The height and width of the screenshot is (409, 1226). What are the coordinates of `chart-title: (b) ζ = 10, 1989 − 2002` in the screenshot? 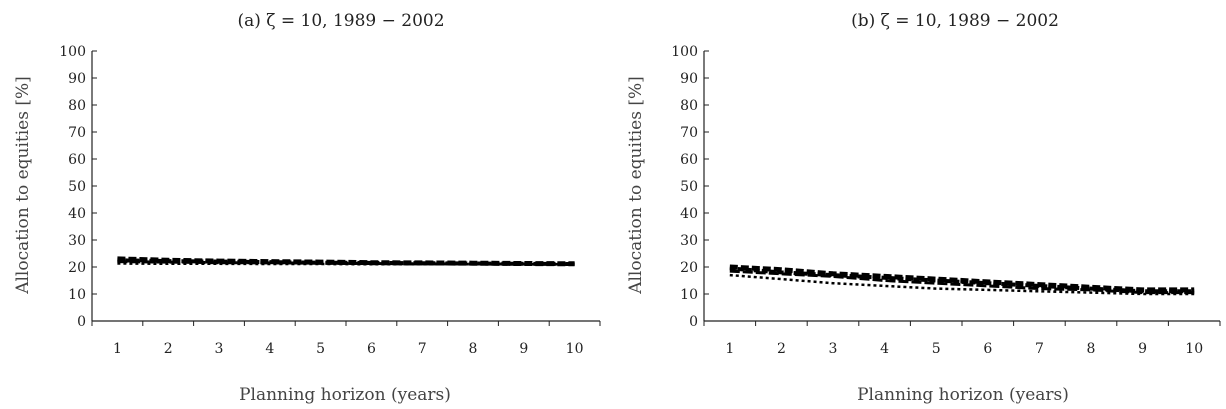 It's located at (955, 21).